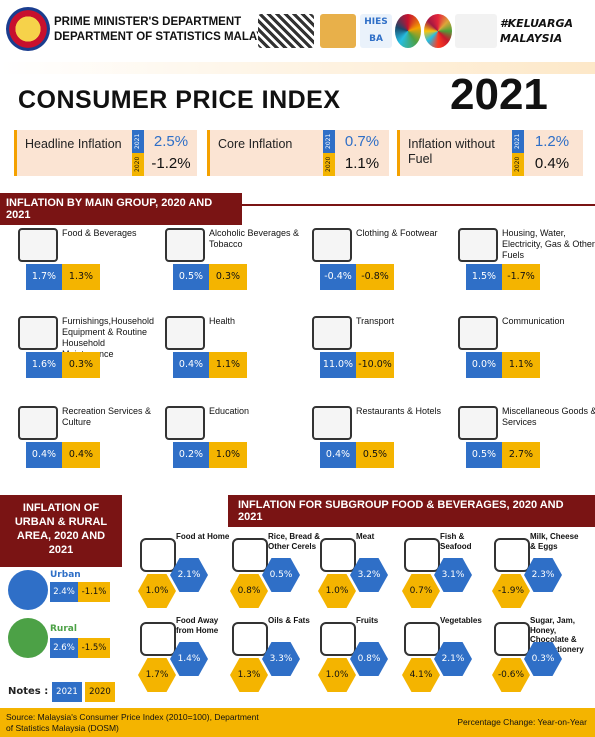 This screenshot has height=737, width=595. I want to click on subgroup-label: Food at Home, so click(203, 536).